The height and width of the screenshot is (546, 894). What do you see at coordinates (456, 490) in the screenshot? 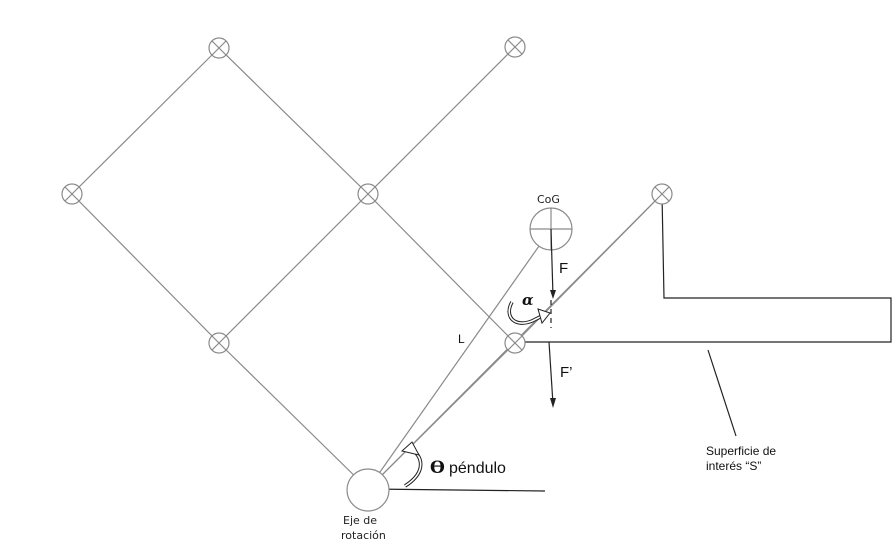
I see `horizontal-reference-line` at bounding box center [456, 490].